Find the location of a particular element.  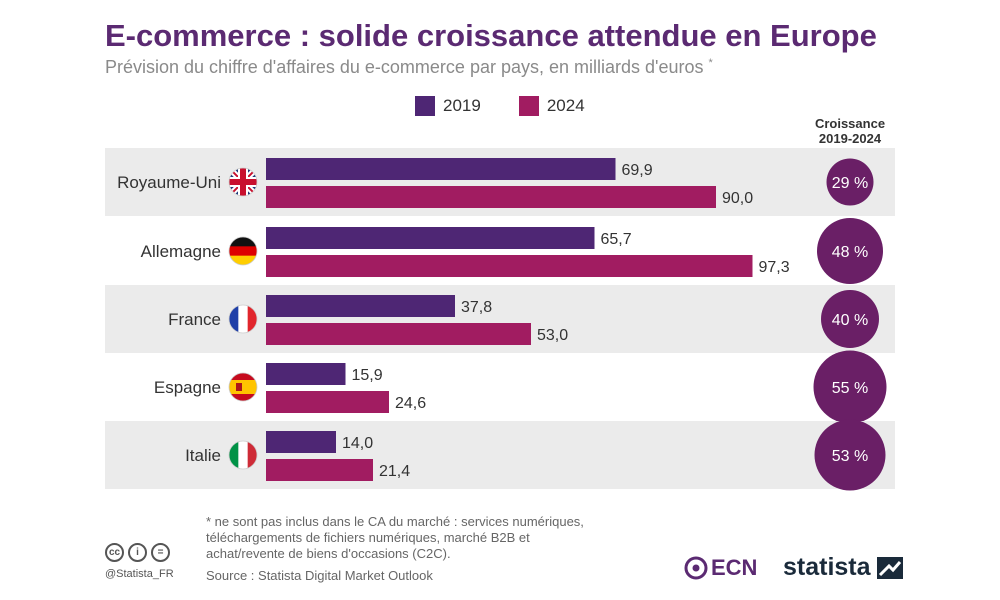

germany-flag-icon is located at coordinates (243, 251).